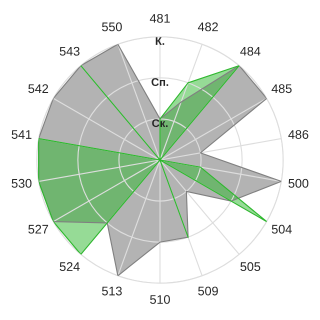 Image resolution: width=320 pixels, height=320 pixels. I want to click on spoke-label: 482, so click(208, 27).